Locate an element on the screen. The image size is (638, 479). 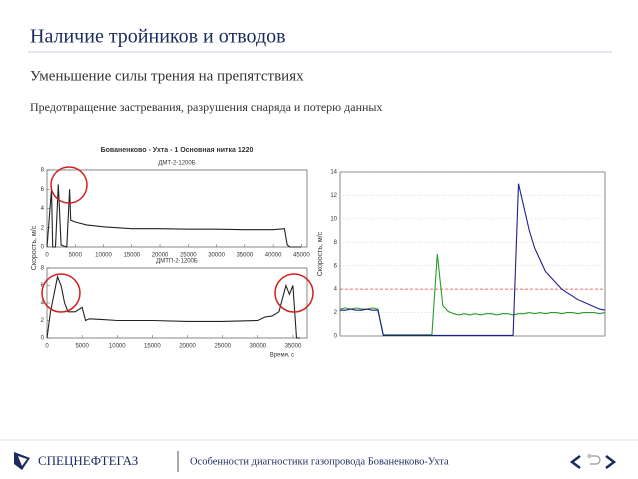
footer-logo: СПЕЦНЕФТЕГАЗ is located at coordinates (88, 460).